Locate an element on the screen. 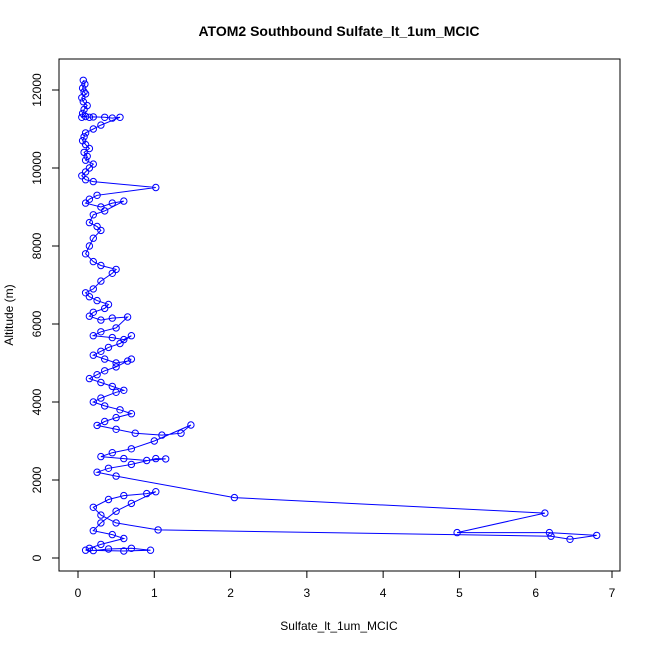  y-axis: 0 2000 4000 6000 8000 10000 12000 is located at coordinates (45, 317).